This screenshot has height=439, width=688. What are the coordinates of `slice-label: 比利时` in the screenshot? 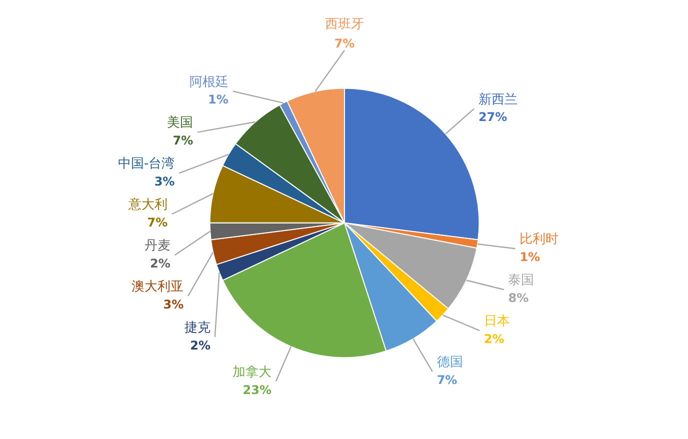 It's located at (539, 240).